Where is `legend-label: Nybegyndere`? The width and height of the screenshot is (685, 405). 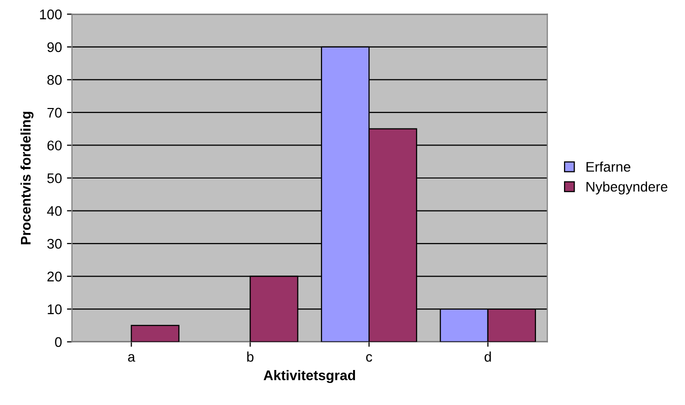
legend-label: Nybegyndere is located at coordinates (627, 187).